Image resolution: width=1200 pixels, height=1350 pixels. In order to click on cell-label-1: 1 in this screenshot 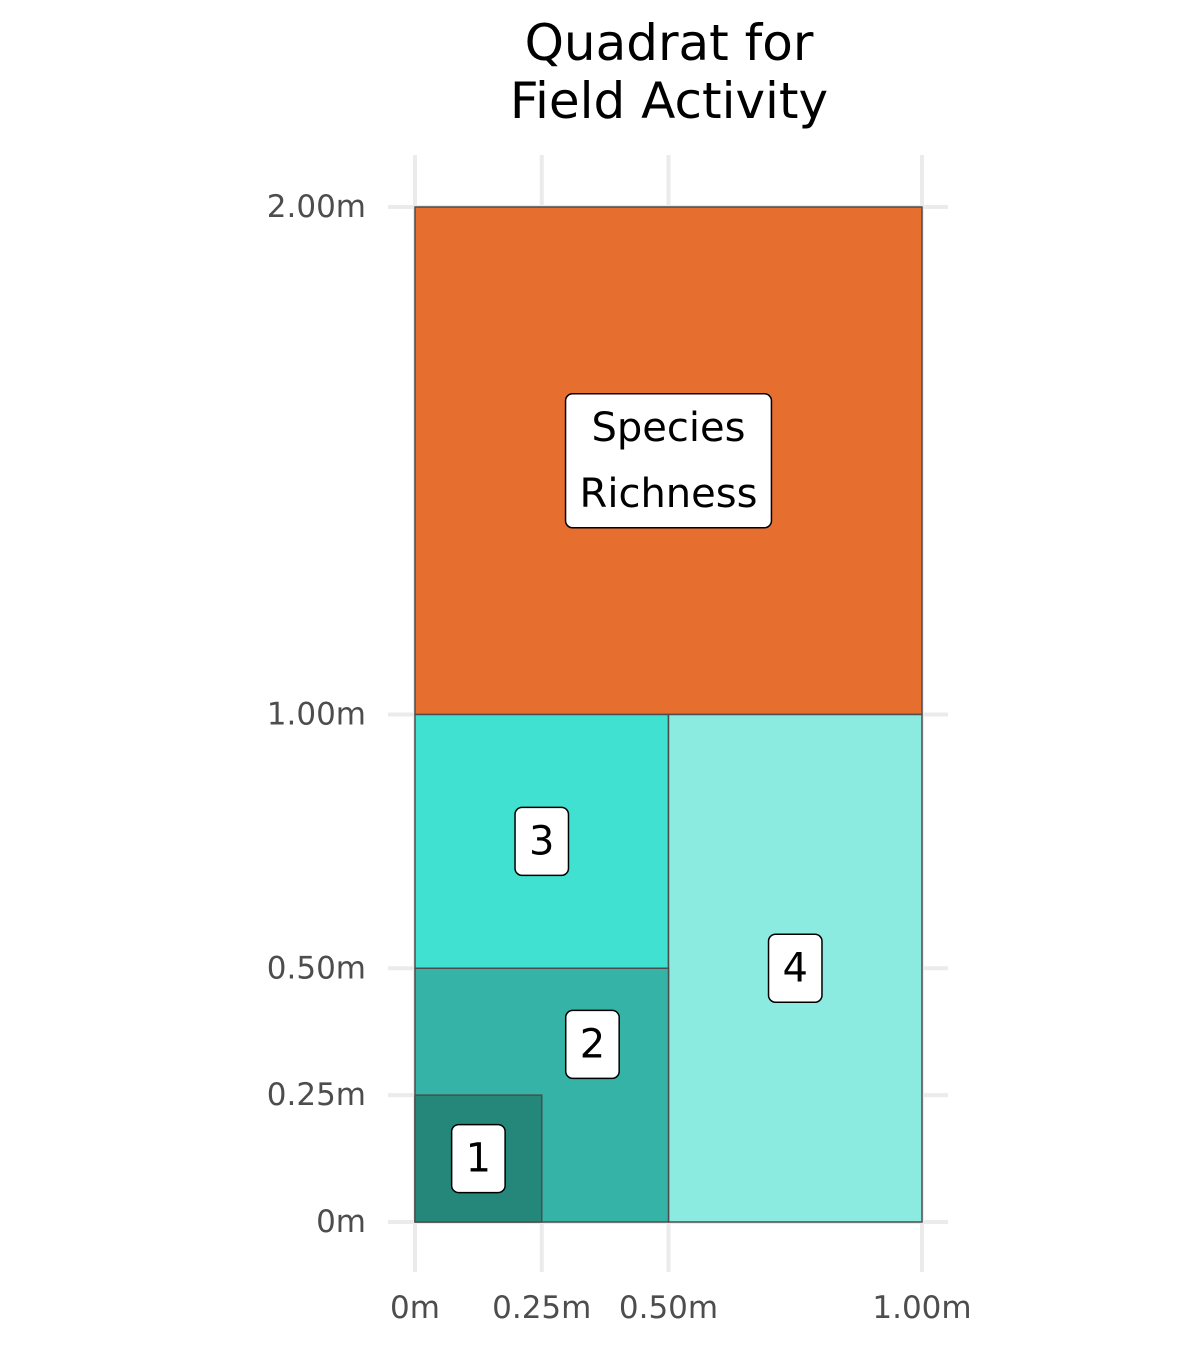, I will do `click(478, 1158)`.